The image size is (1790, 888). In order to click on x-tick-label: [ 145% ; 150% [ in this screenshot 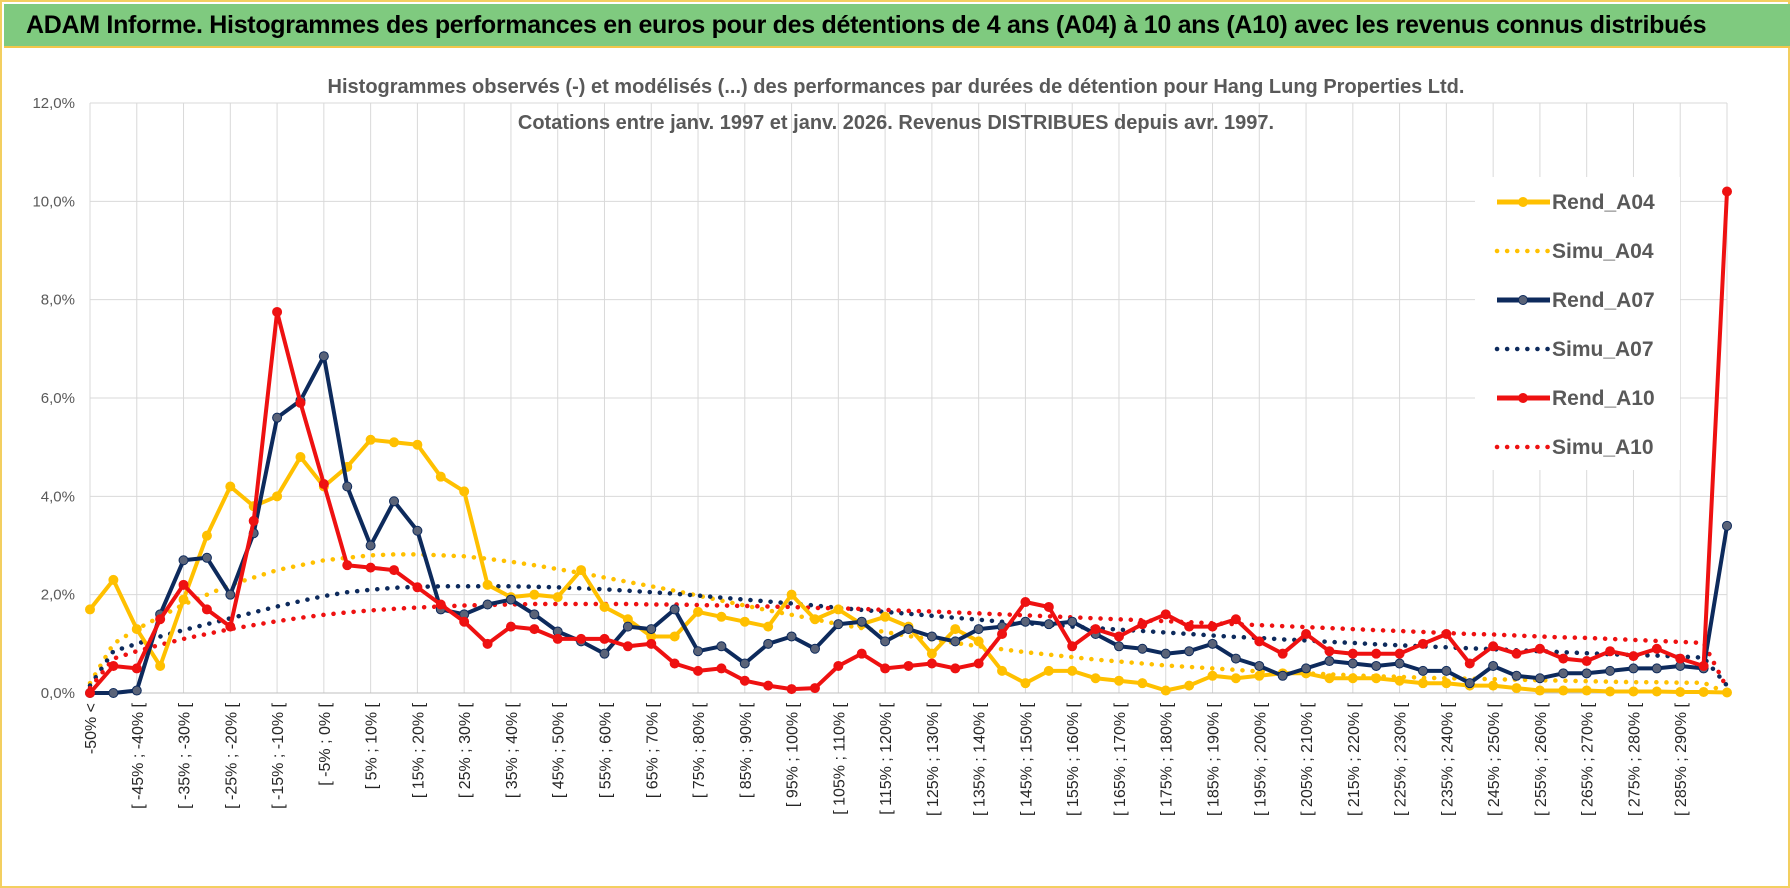, I will do `click(1026, 759)`.